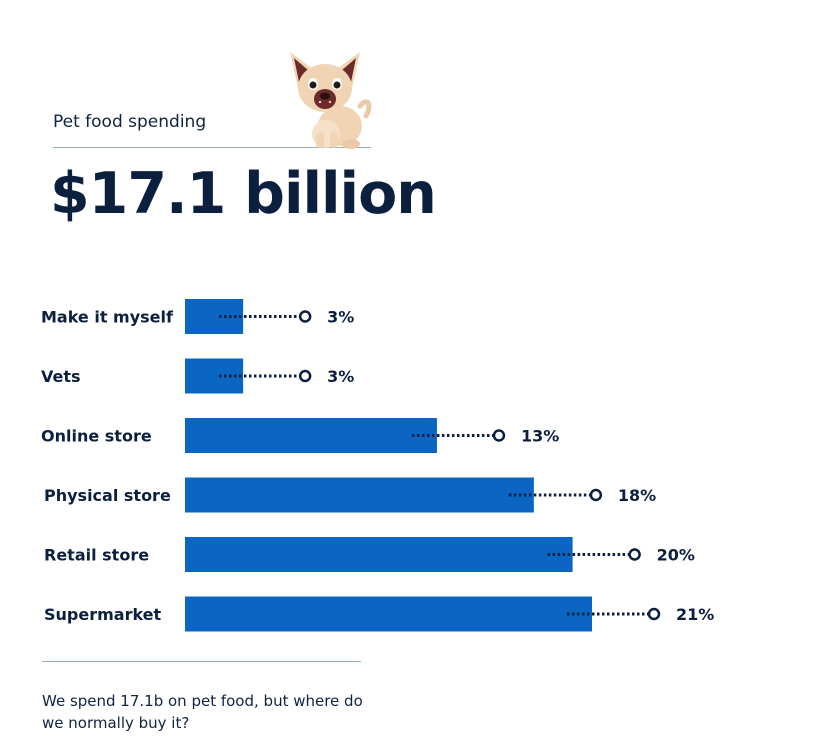 The height and width of the screenshot is (739, 818). Describe the element at coordinates (107, 495) in the screenshot. I see `category-label: Physical store` at that location.